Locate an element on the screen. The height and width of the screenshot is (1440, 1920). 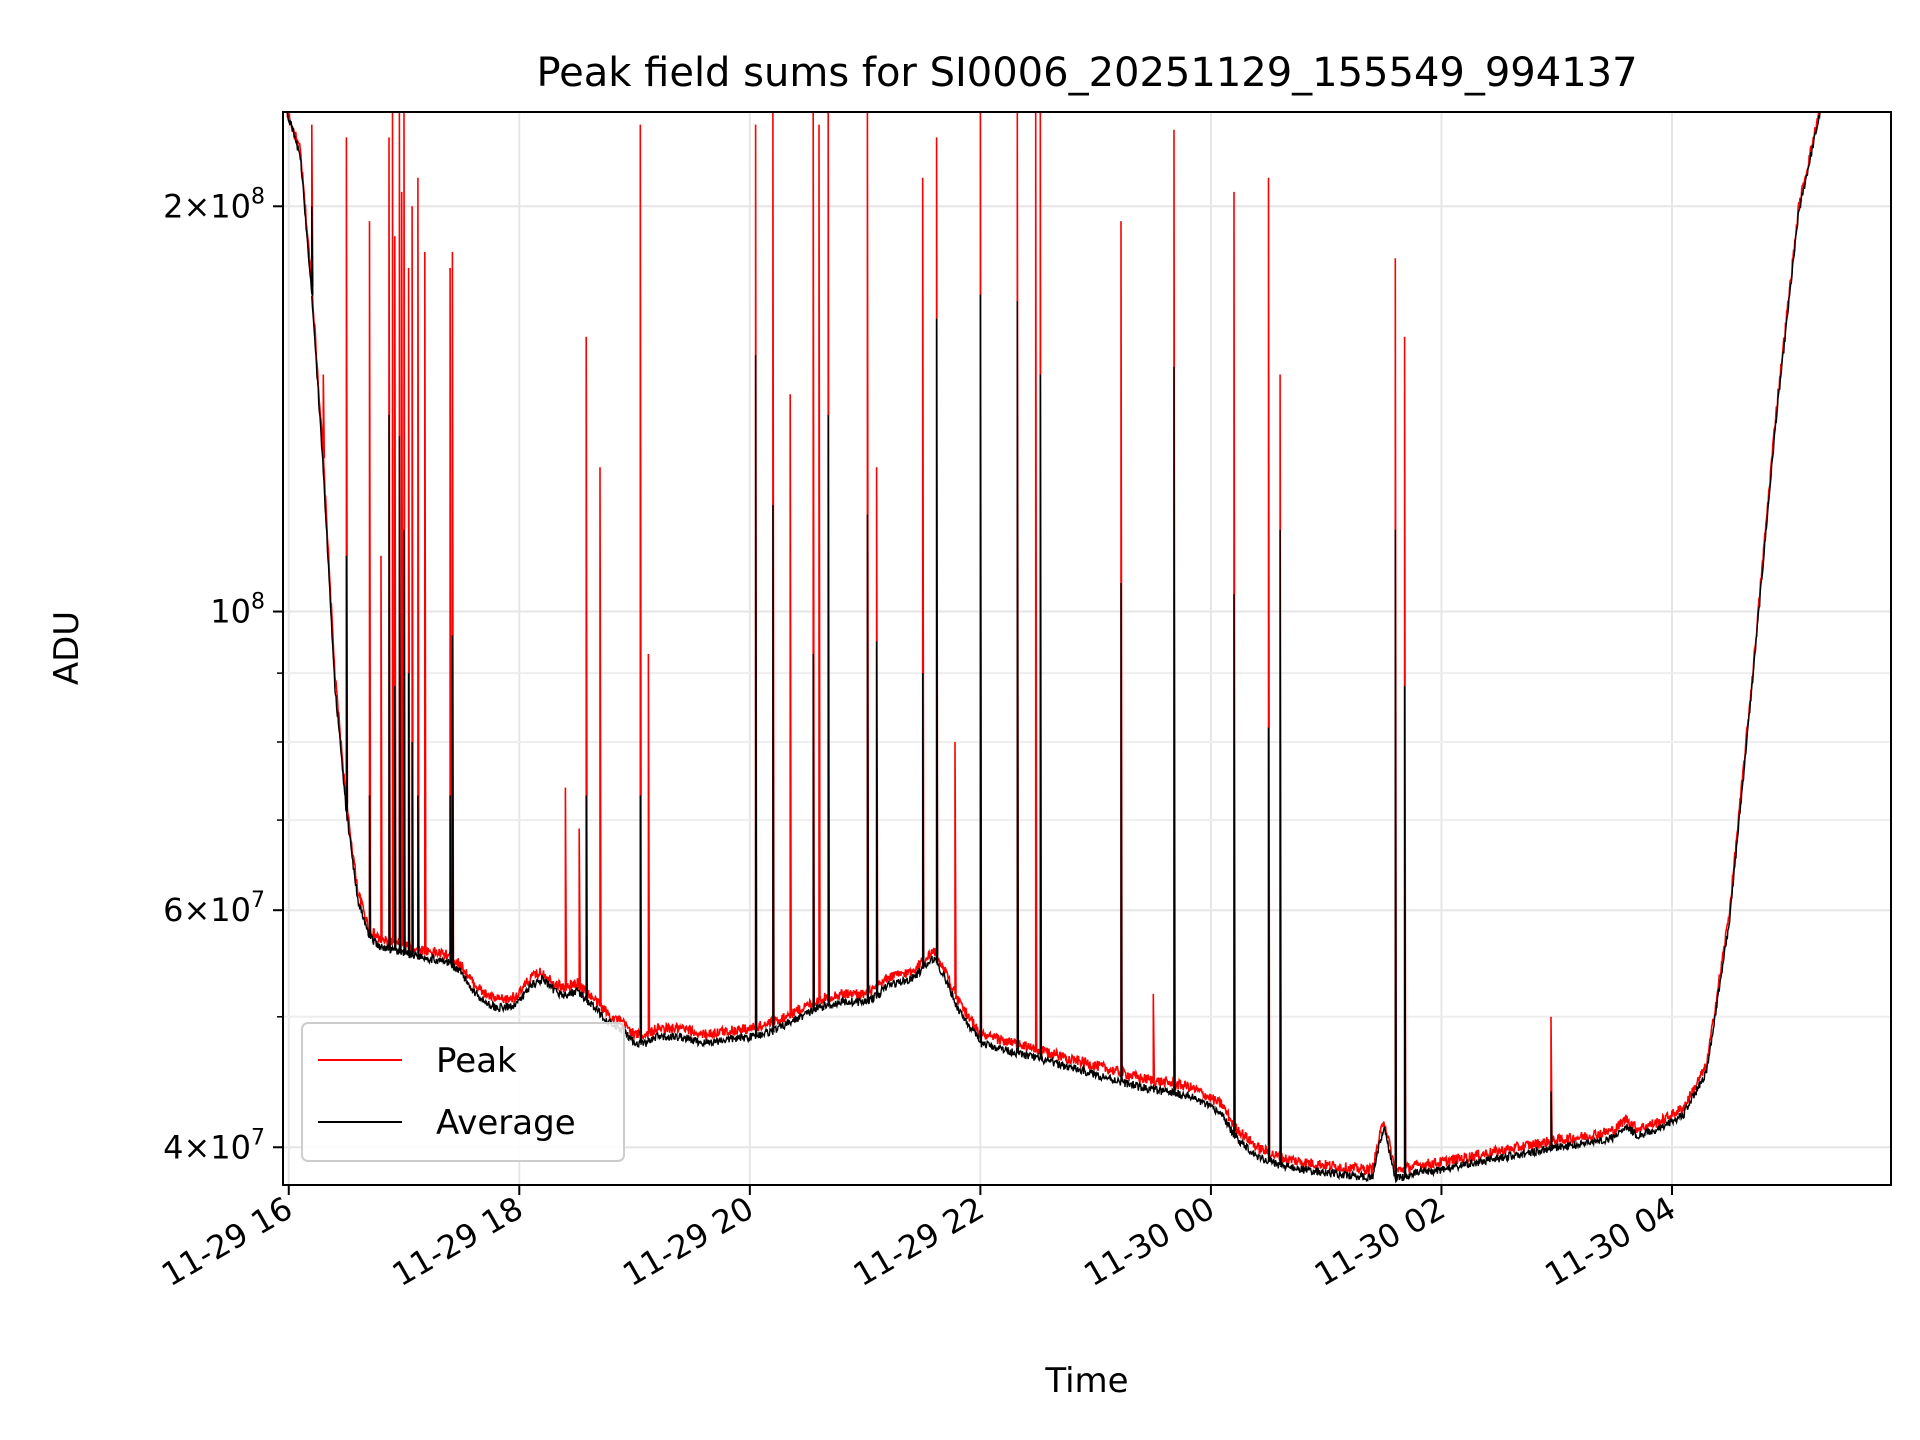
legend-box is located at coordinates (463, 1092).